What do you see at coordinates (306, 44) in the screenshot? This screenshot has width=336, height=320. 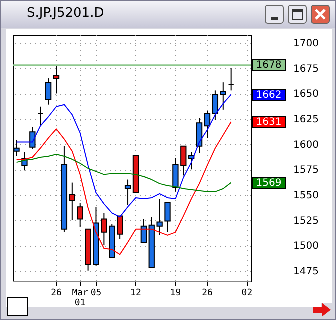 I see `y-tick-label: 1700` at bounding box center [306, 44].